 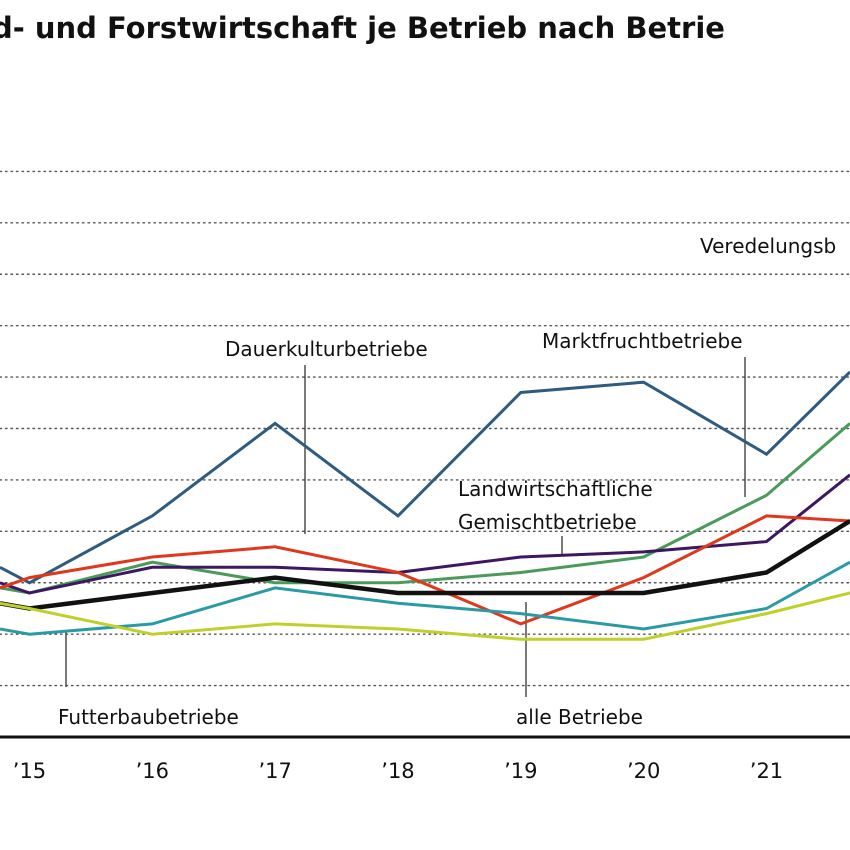 What do you see at coordinates (642, 341) in the screenshot?
I see `annotation-label: Marktfruchtbetriebe` at bounding box center [642, 341].